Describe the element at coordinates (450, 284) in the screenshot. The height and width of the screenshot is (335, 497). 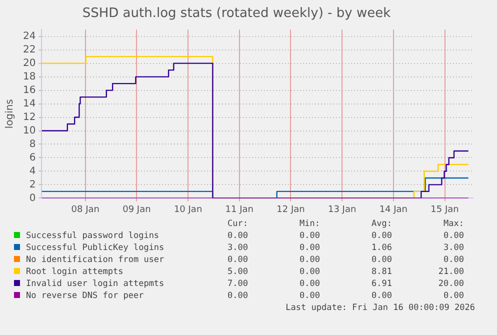
I see `text: 20.00` at that location.